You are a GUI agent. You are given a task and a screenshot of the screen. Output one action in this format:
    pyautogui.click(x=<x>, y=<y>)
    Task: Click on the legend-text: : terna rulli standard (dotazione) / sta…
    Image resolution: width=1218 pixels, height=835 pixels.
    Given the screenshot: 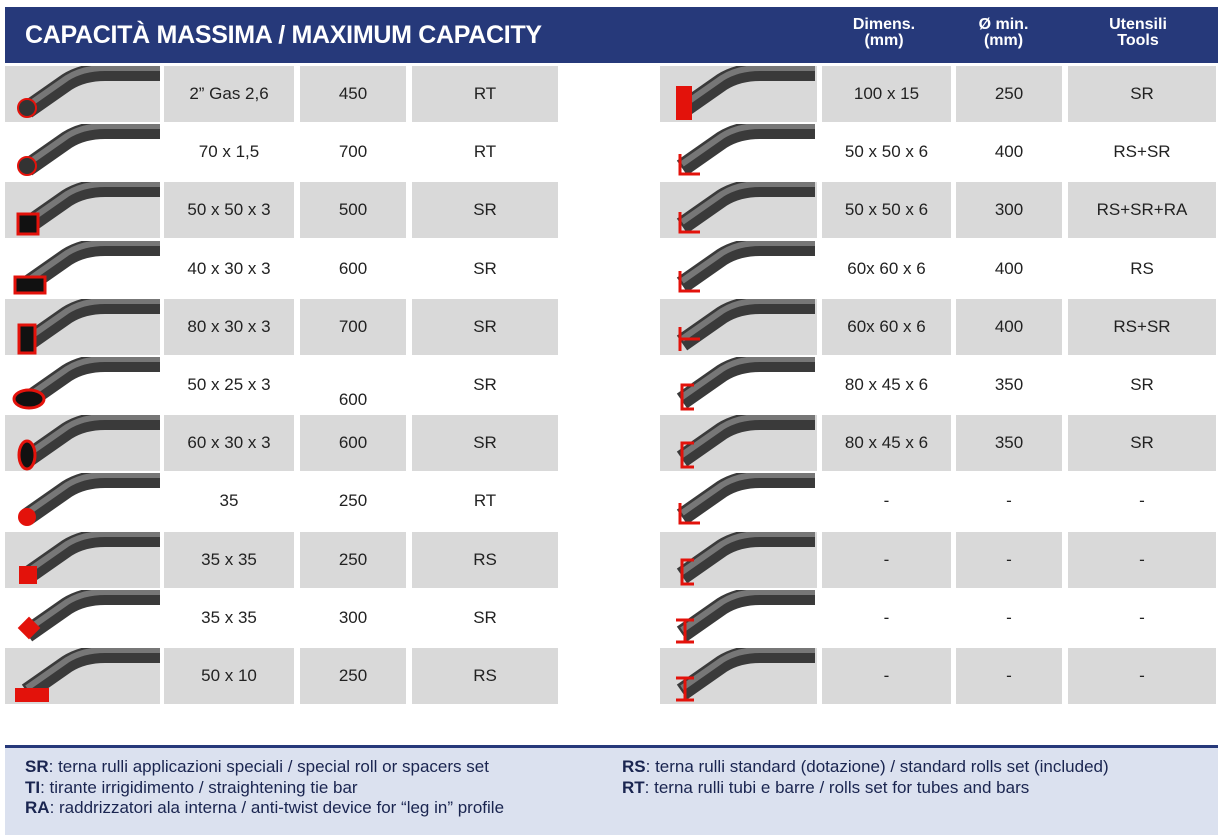 What is the action you would take?
    pyautogui.click(x=877, y=766)
    